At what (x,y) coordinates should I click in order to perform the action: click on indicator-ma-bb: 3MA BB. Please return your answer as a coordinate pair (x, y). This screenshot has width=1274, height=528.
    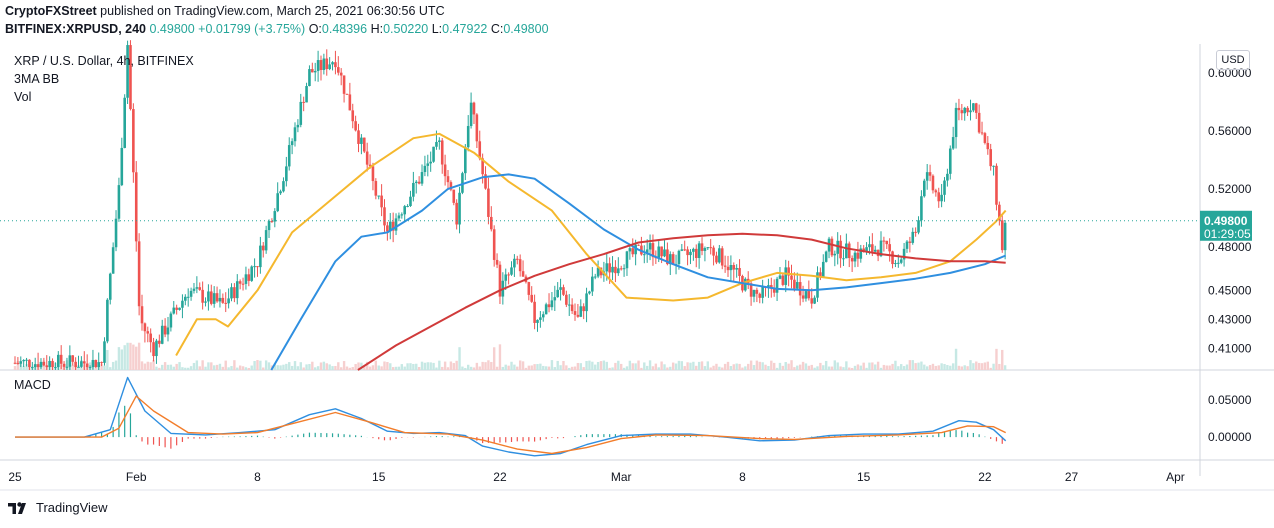
    Looking at the image, I should click on (37, 79).